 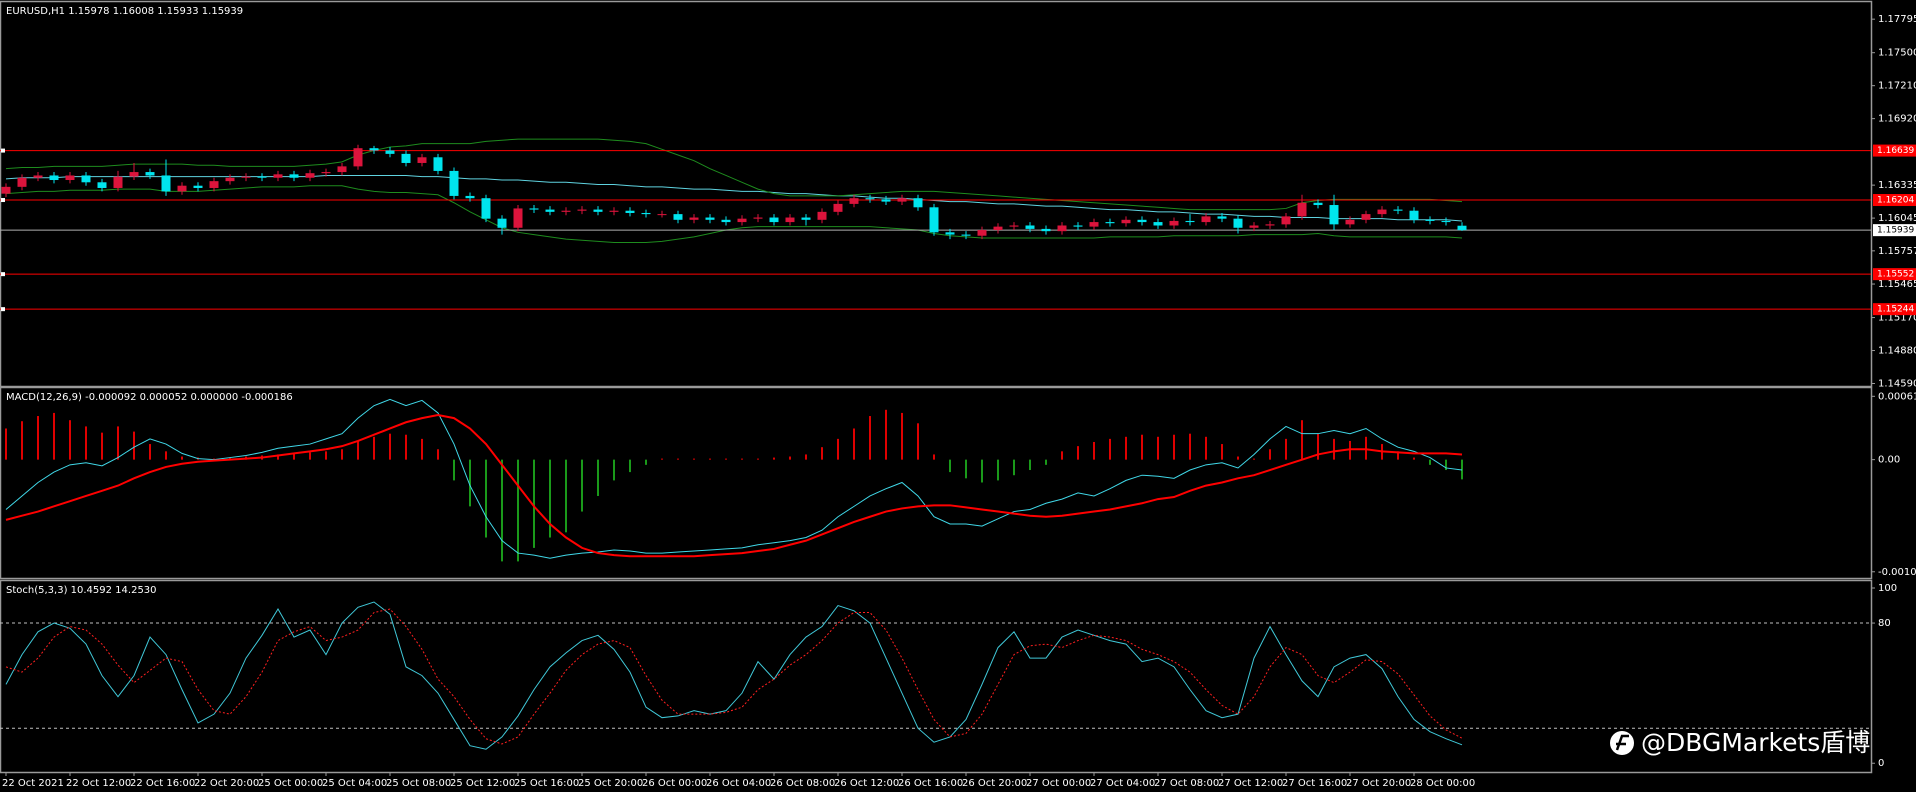 What do you see at coordinates (802, 783) in the screenshot?
I see `x-tick-label: 26 Oct 08:00` at bounding box center [802, 783].